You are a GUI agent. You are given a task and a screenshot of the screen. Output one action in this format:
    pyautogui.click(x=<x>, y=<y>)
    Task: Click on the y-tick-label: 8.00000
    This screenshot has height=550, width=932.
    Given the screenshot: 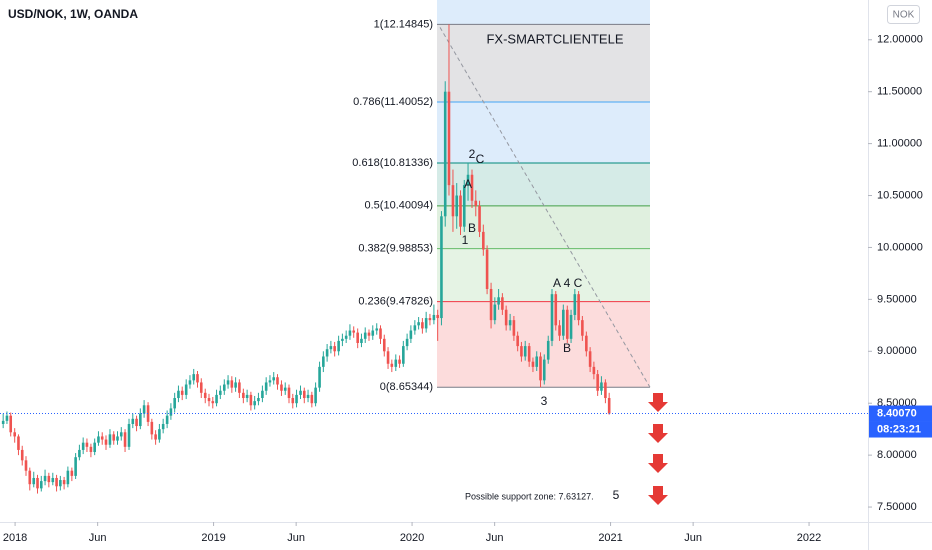 What is the action you would take?
    pyautogui.click(x=897, y=455)
    